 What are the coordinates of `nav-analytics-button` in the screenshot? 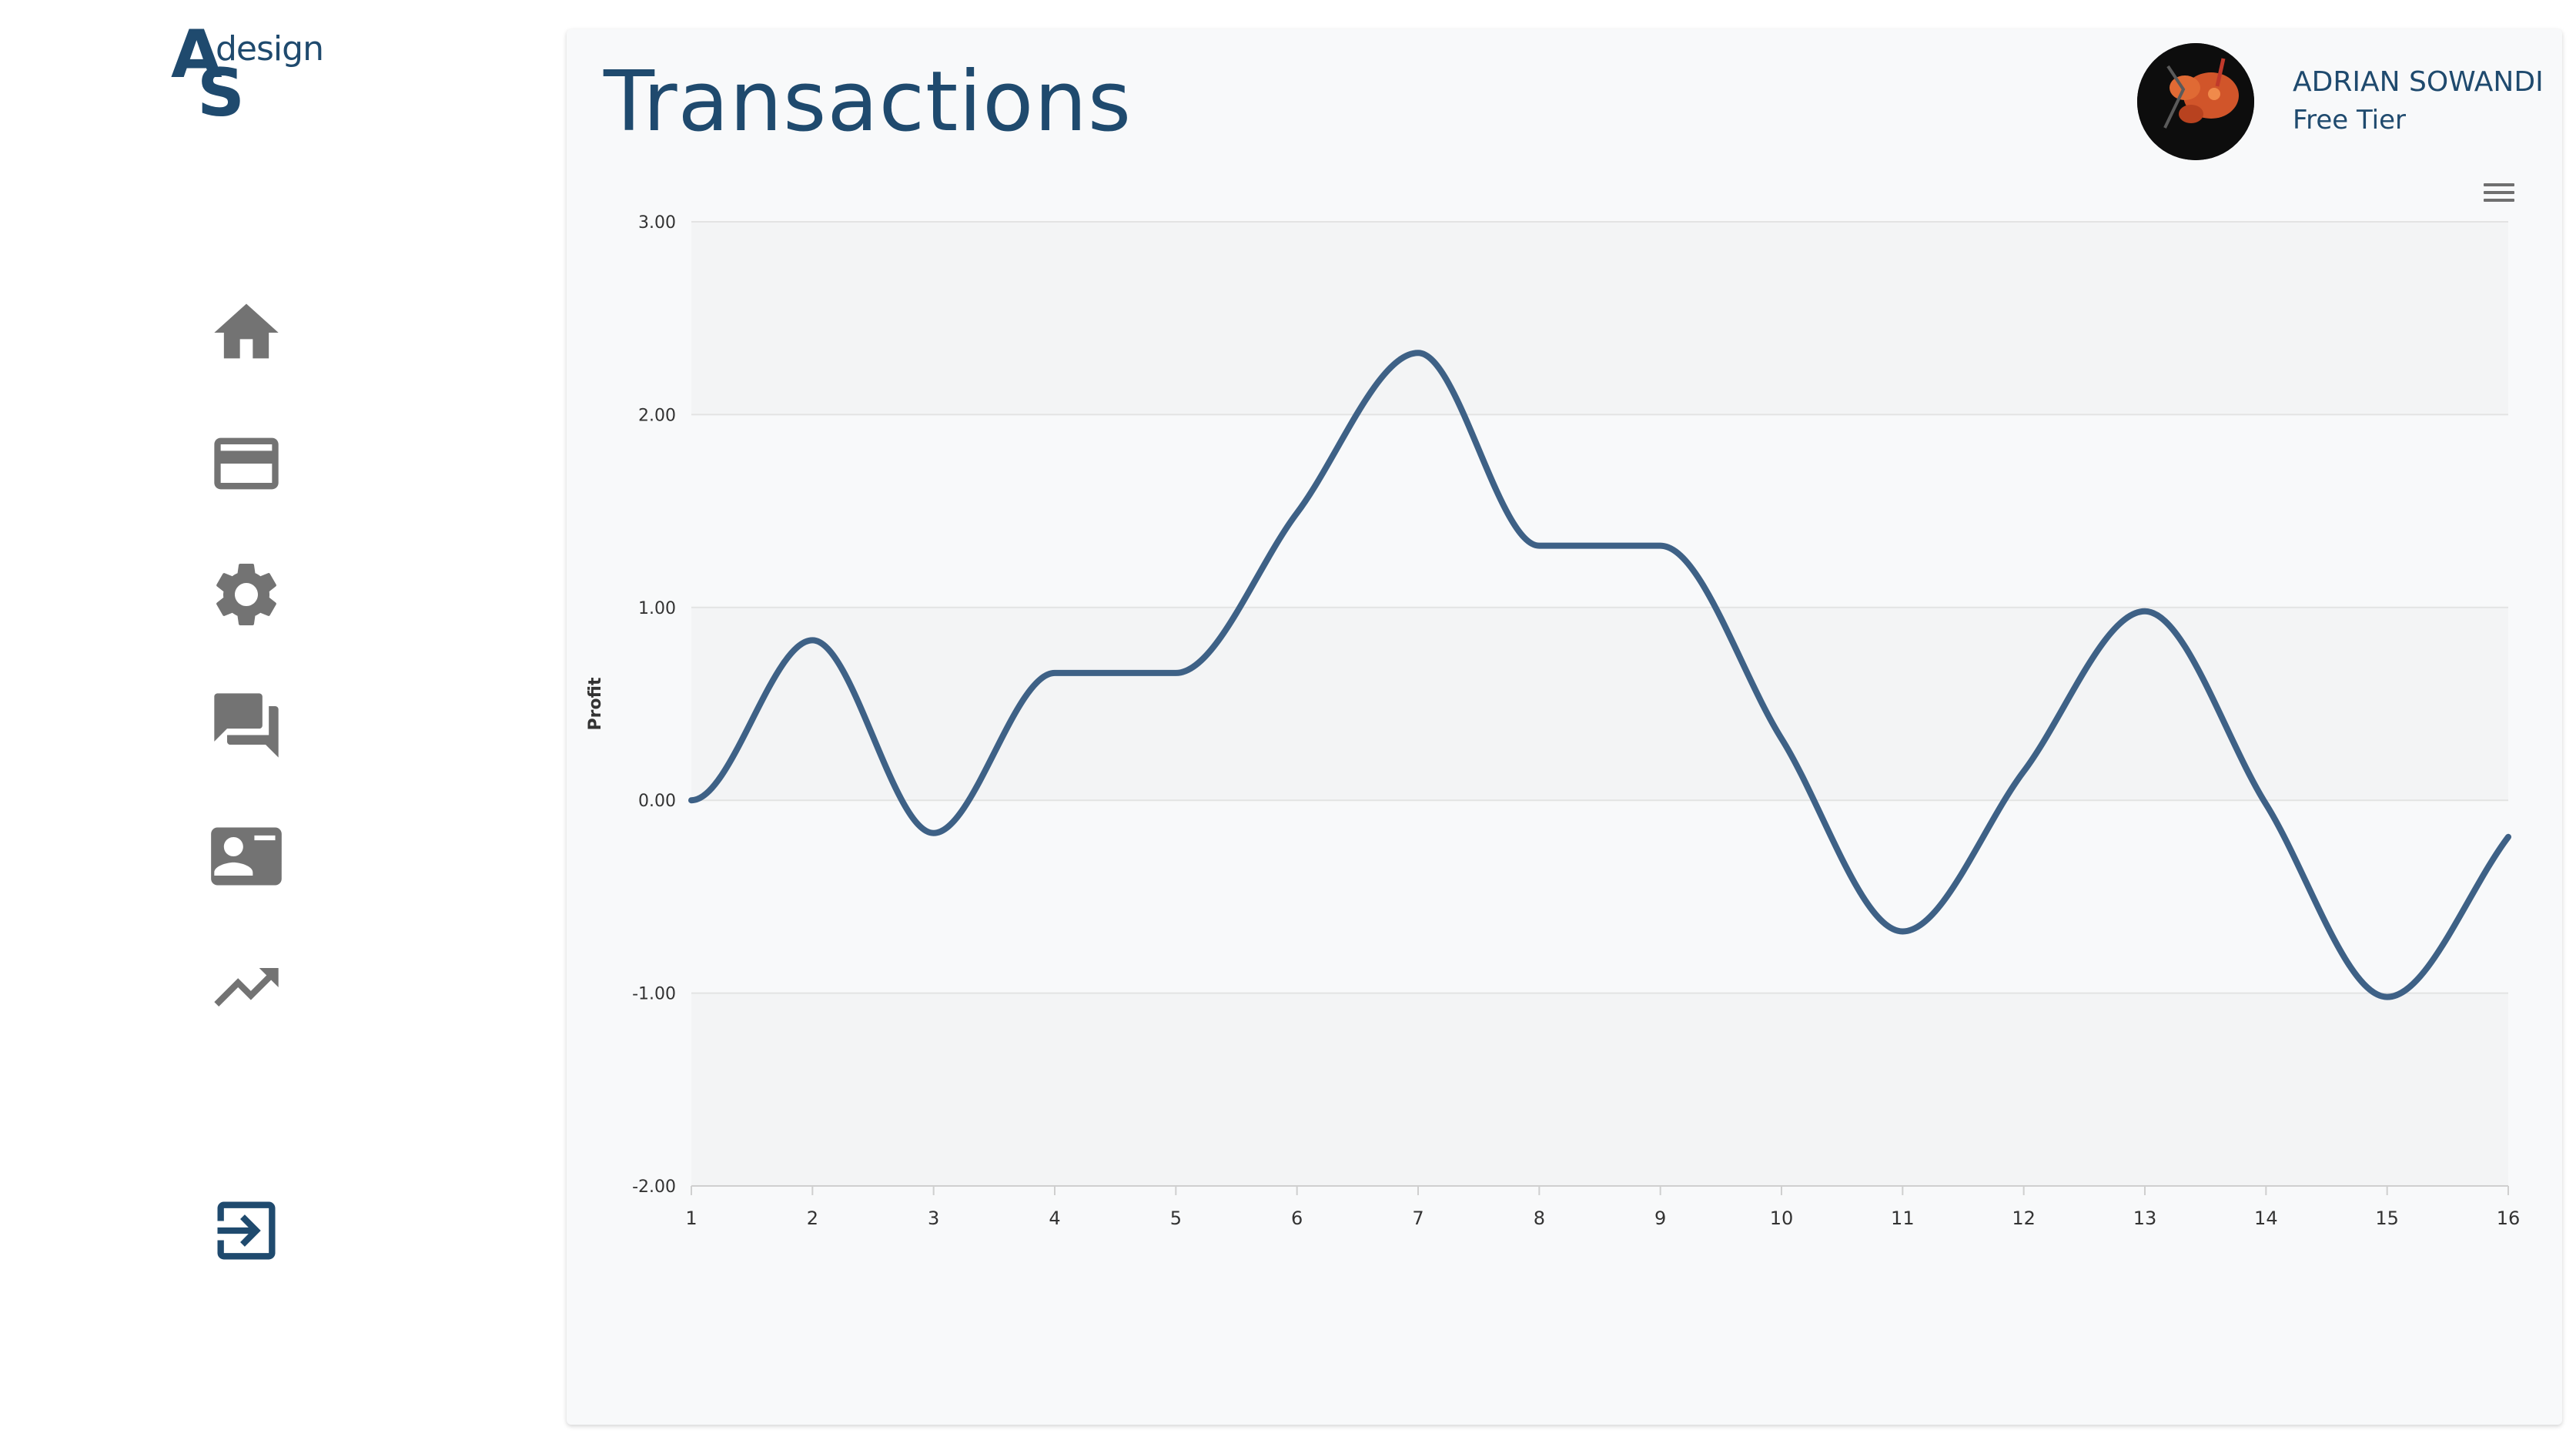 It's located at (246, 987).